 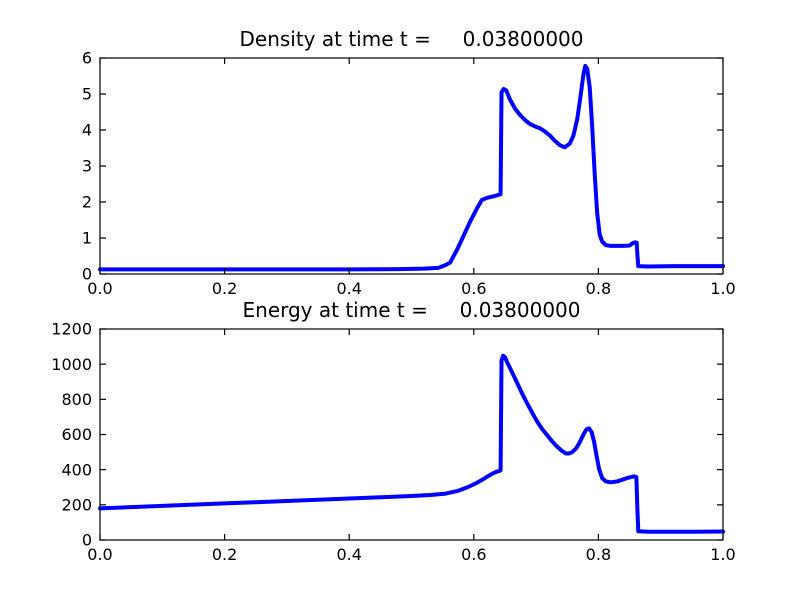 What do you see at coordinates (87, 94) in the screenshot?
I see `y-tick-label: 5` at bounding box center [87, 94].